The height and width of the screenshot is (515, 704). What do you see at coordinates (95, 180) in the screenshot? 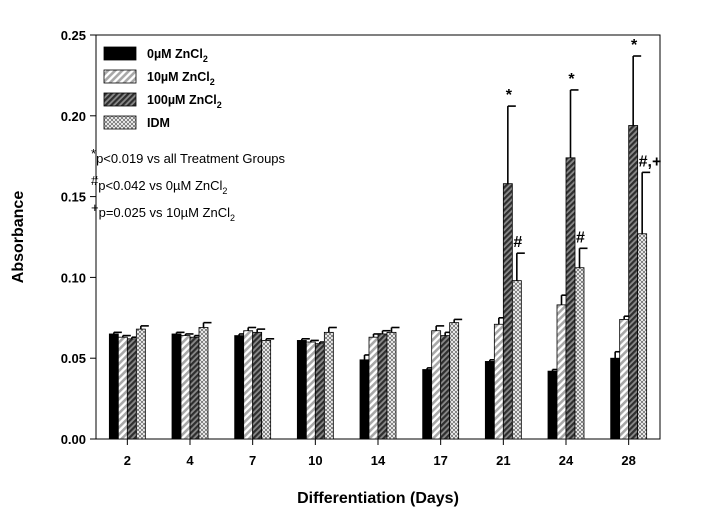
I see `note-symbol: #` at bounding box center [95, 180].